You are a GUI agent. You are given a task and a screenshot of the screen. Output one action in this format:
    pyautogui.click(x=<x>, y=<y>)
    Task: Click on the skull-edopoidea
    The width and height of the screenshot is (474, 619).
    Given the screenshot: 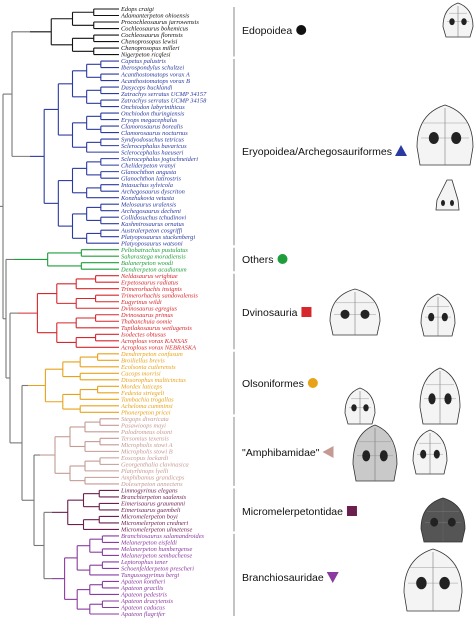 What is the action you would take?
    pyautogui.click(x=458, y=20)
    